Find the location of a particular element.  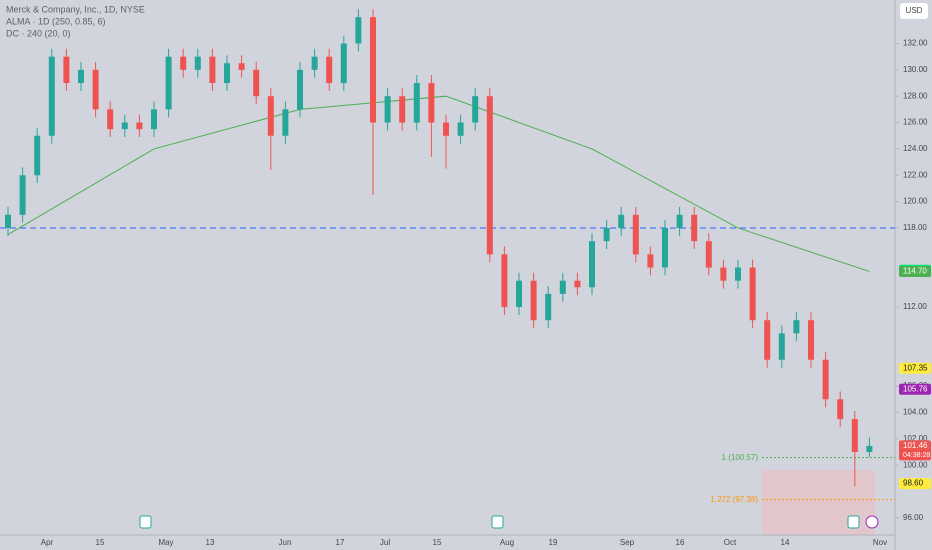

y-tick-label: 102.00 is located at coordinates (915, 438).